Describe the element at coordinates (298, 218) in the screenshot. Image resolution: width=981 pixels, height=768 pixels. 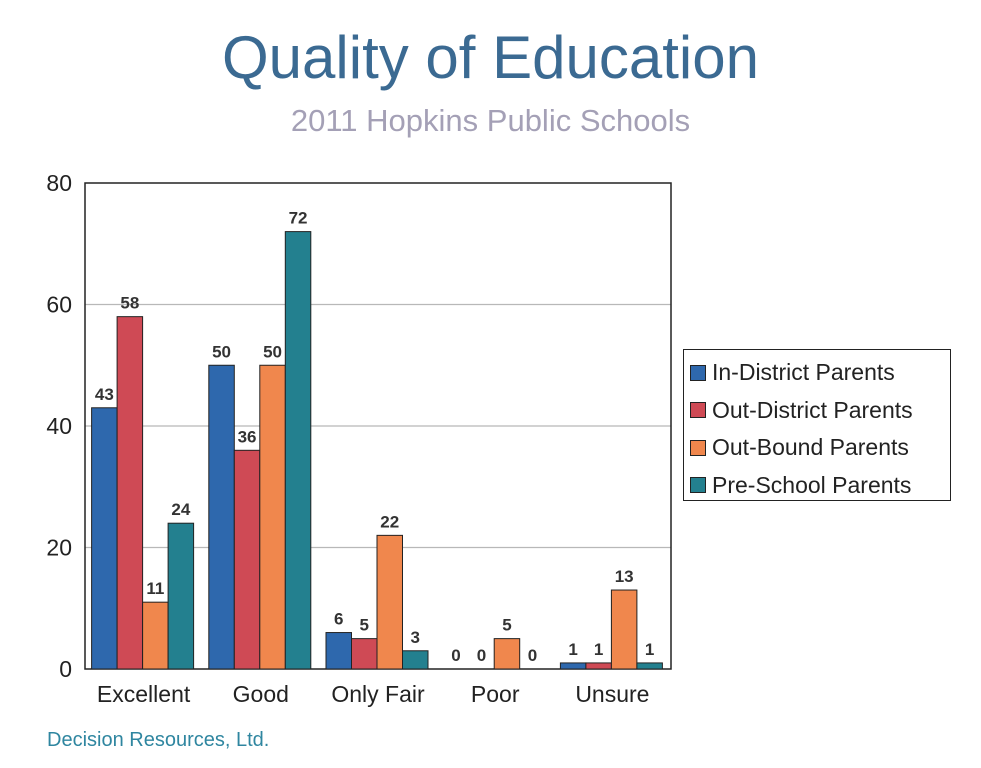
I see `data-label: 72` at that location.